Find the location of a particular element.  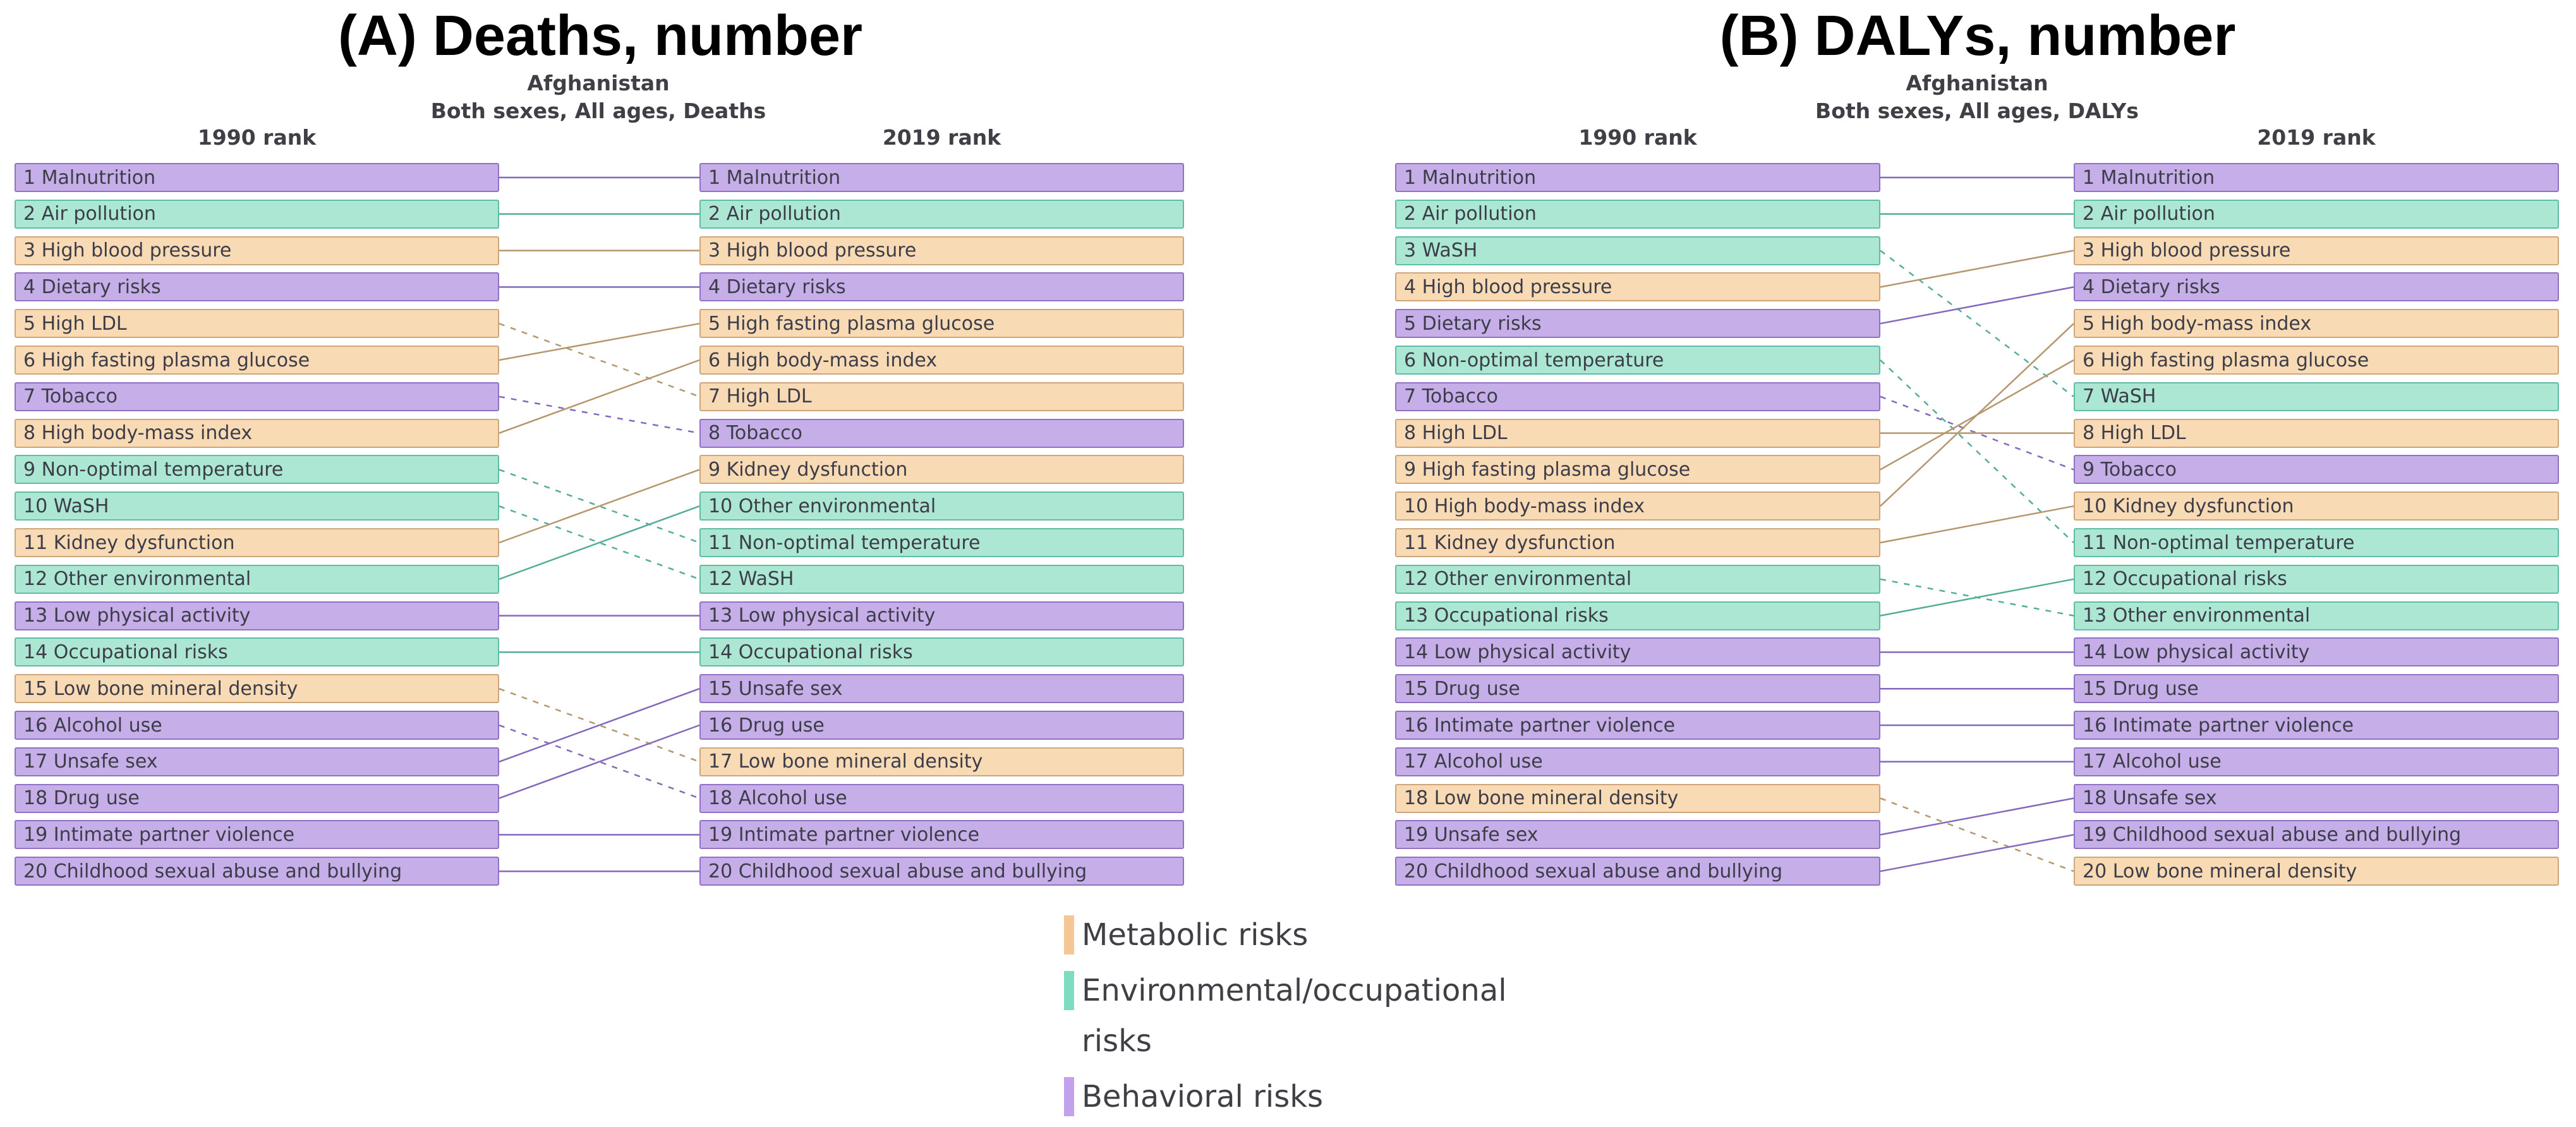

rank-item: 15 Unsafe sex is located at coordinates (941, 689).